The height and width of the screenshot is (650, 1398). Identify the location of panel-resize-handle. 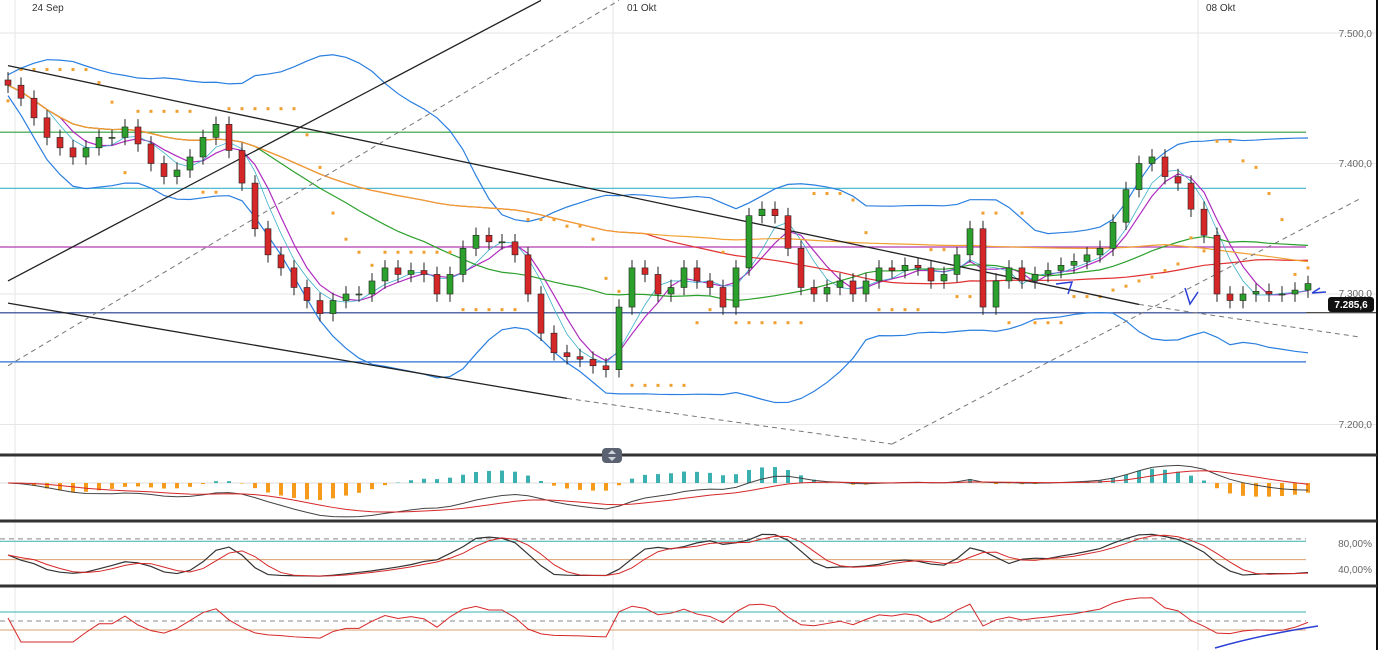
(612, 455).